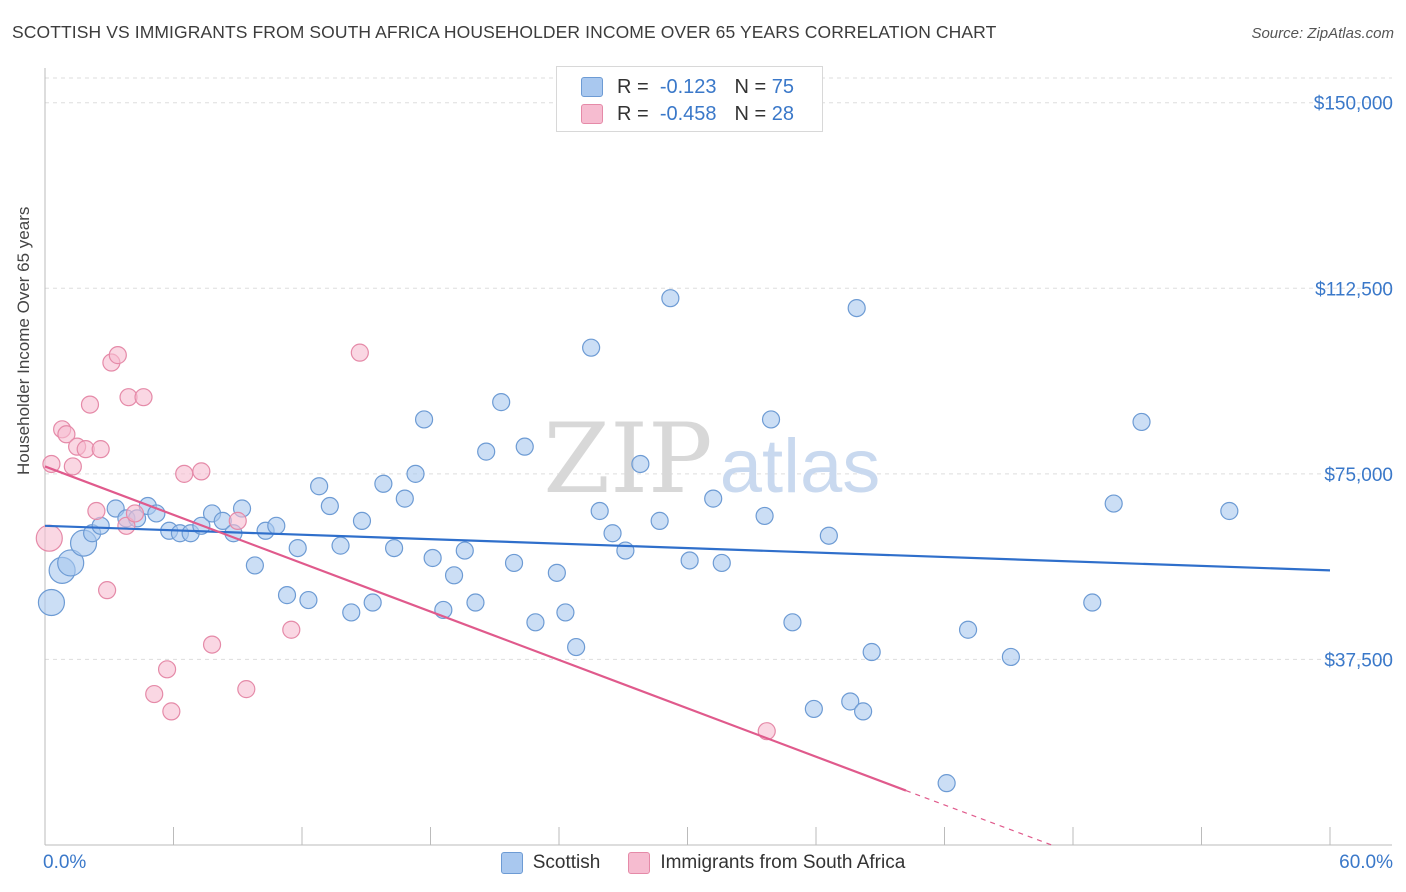  Describe the element at coordinates (1366, 862) in the screenshot. I see `x-tick-label: 60.0%` at that location.